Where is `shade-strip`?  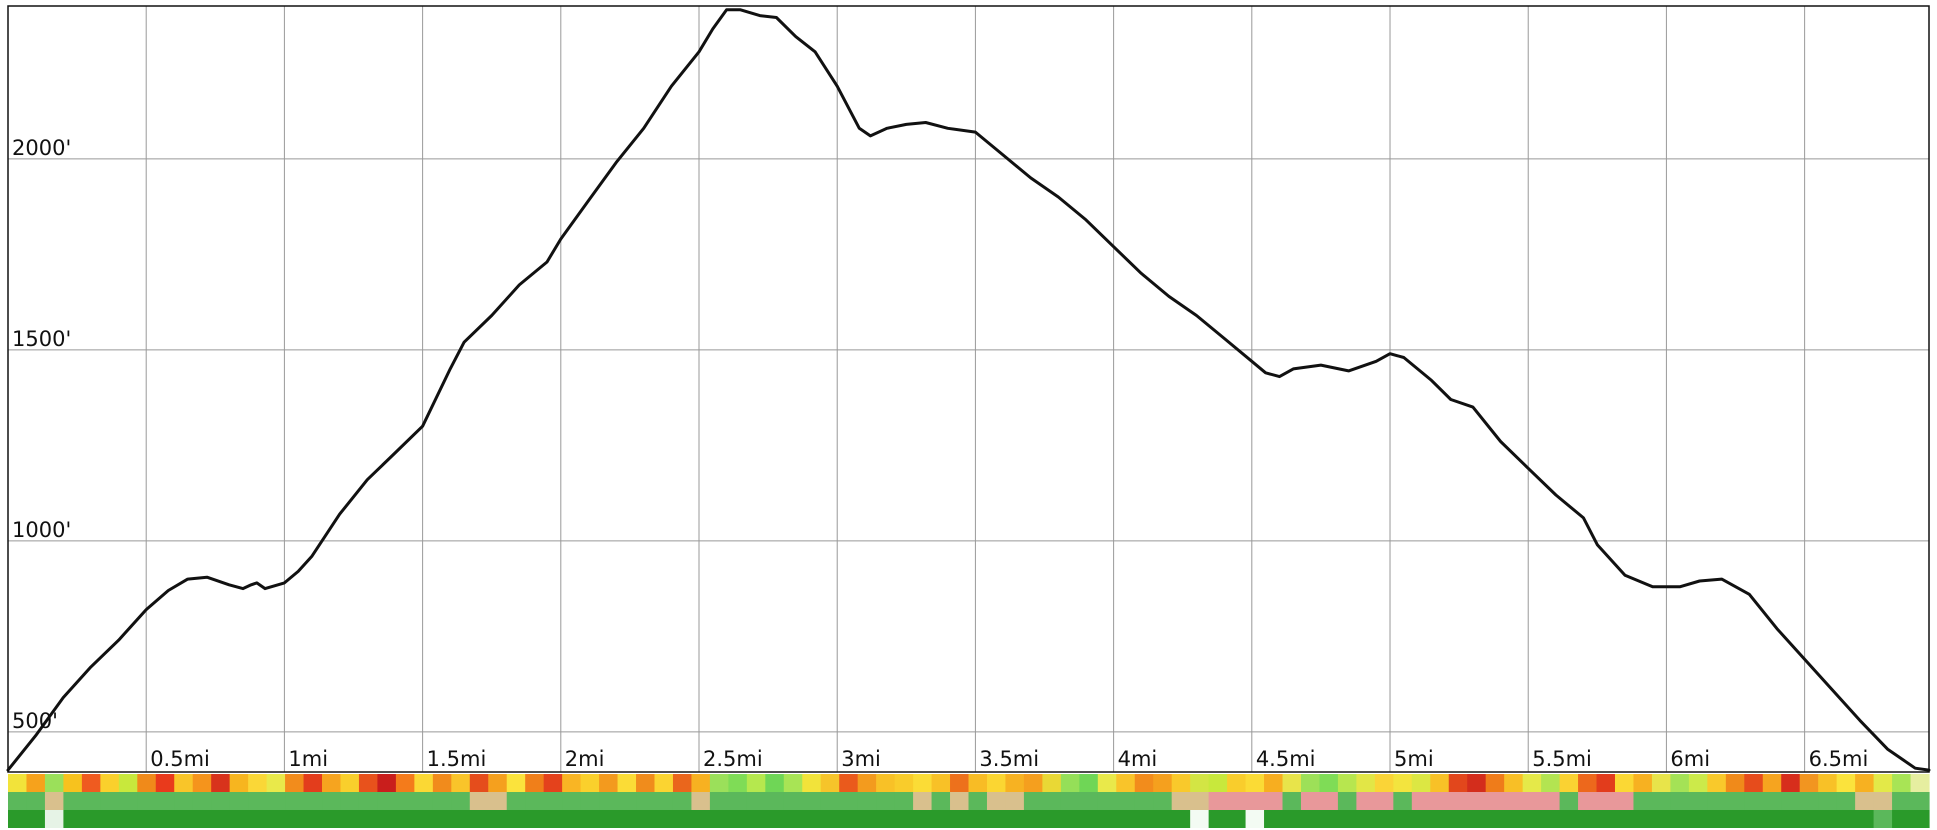 shade-strip is located at coordinates (969, 819).